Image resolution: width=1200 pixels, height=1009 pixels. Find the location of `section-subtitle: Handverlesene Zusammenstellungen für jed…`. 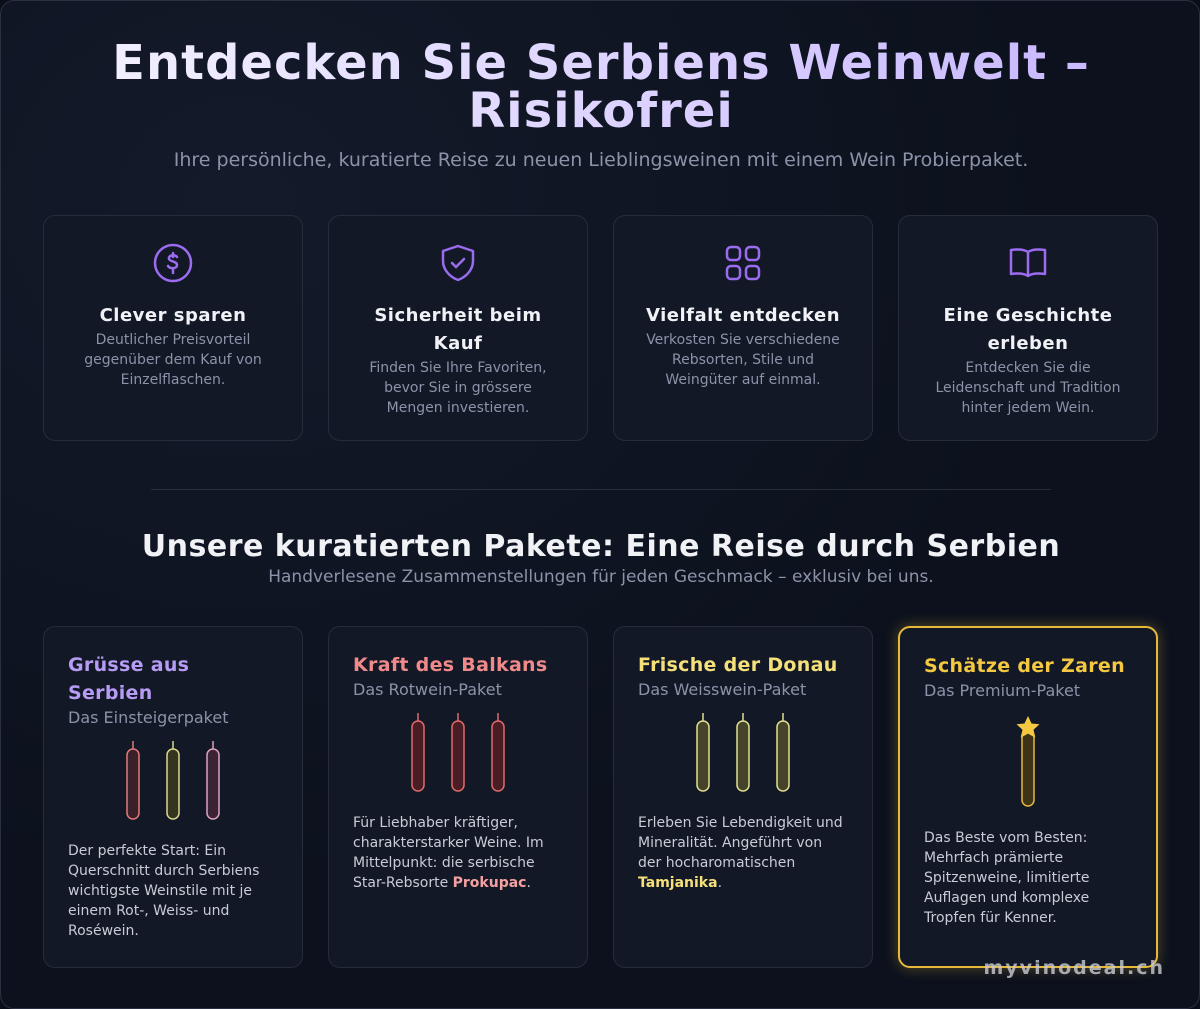

section-subtitle: Handverlesene Zusammenstellungen für jed… is located at coordinates (601, 577).